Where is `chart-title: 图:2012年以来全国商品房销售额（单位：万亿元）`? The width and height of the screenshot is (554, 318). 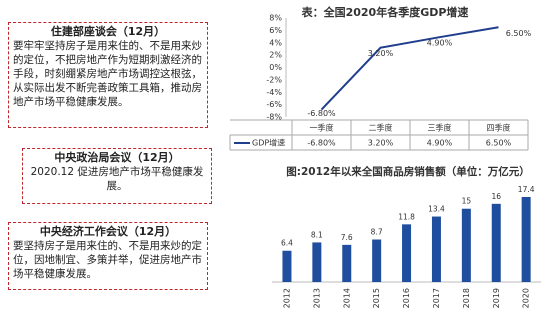
chart-title: 图:2012年以来全国商品房销售额（单位：万亿元） is located at coordinates (407, 171).